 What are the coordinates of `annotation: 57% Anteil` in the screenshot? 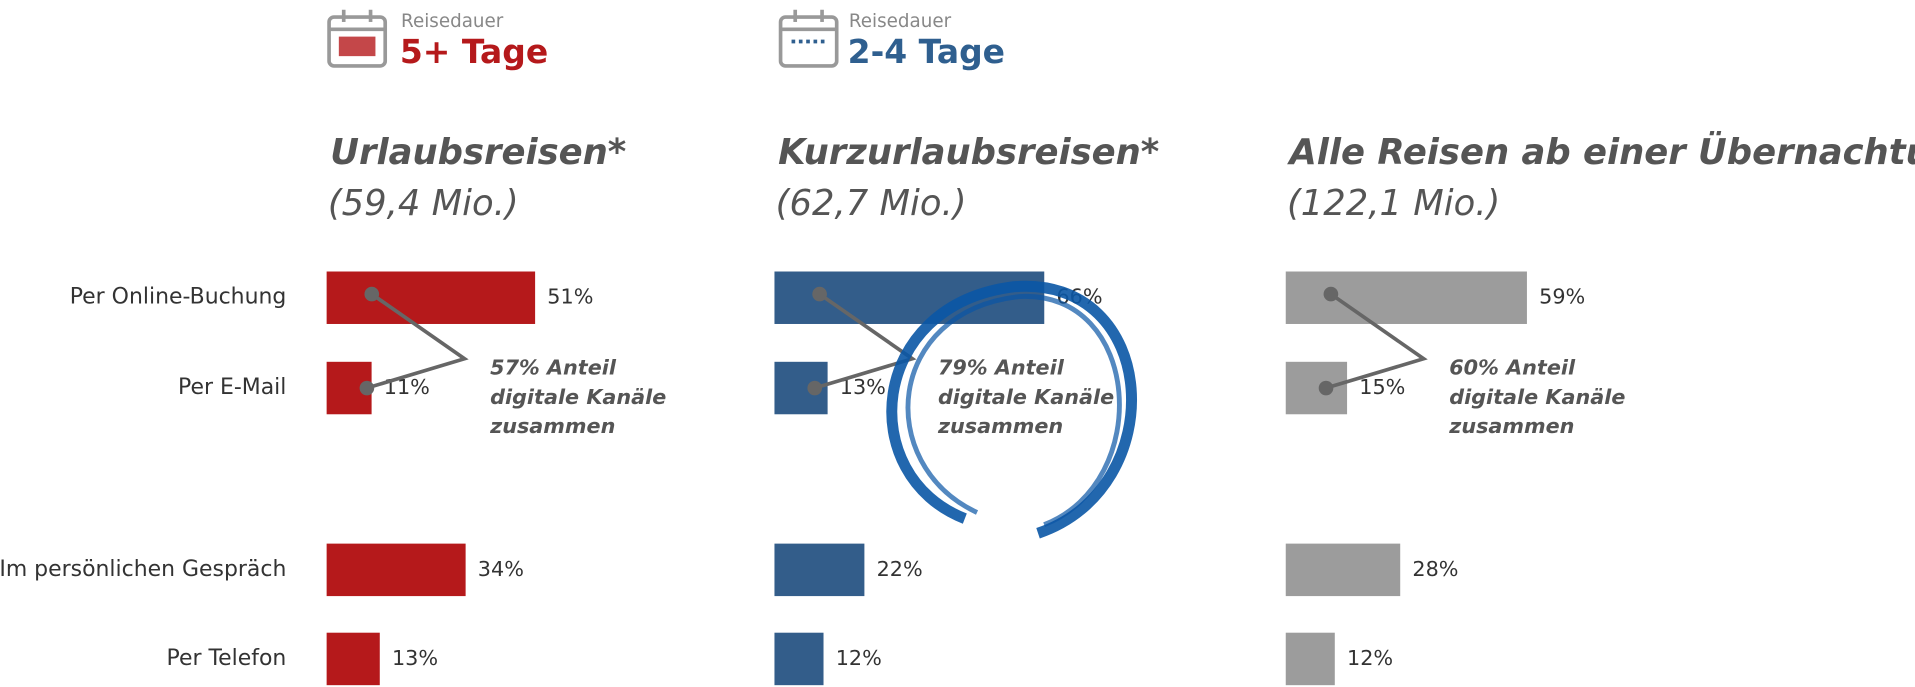 It's located at (553, 368).